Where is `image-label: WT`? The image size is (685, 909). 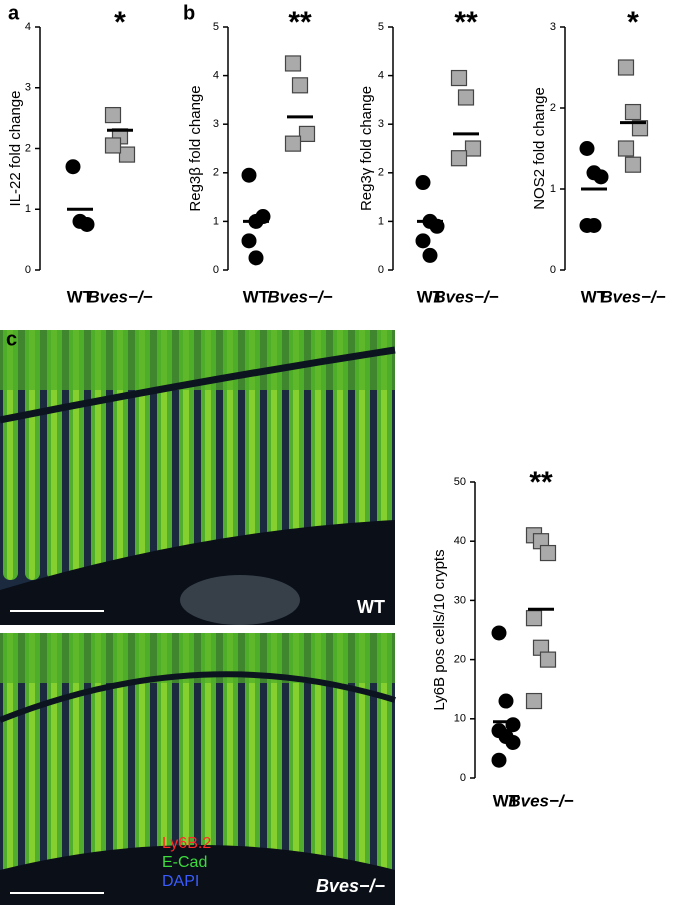
image-label: WT is located at coordinates (371, 607).